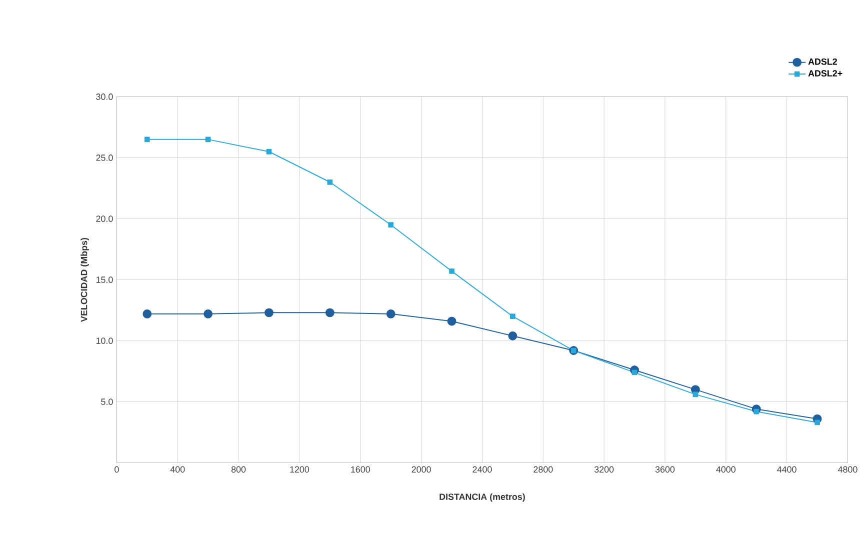 Image resolution: width=861 pixels, height=535 pixels. I want to click on x-tick-label: 4400, so click(786, 469).